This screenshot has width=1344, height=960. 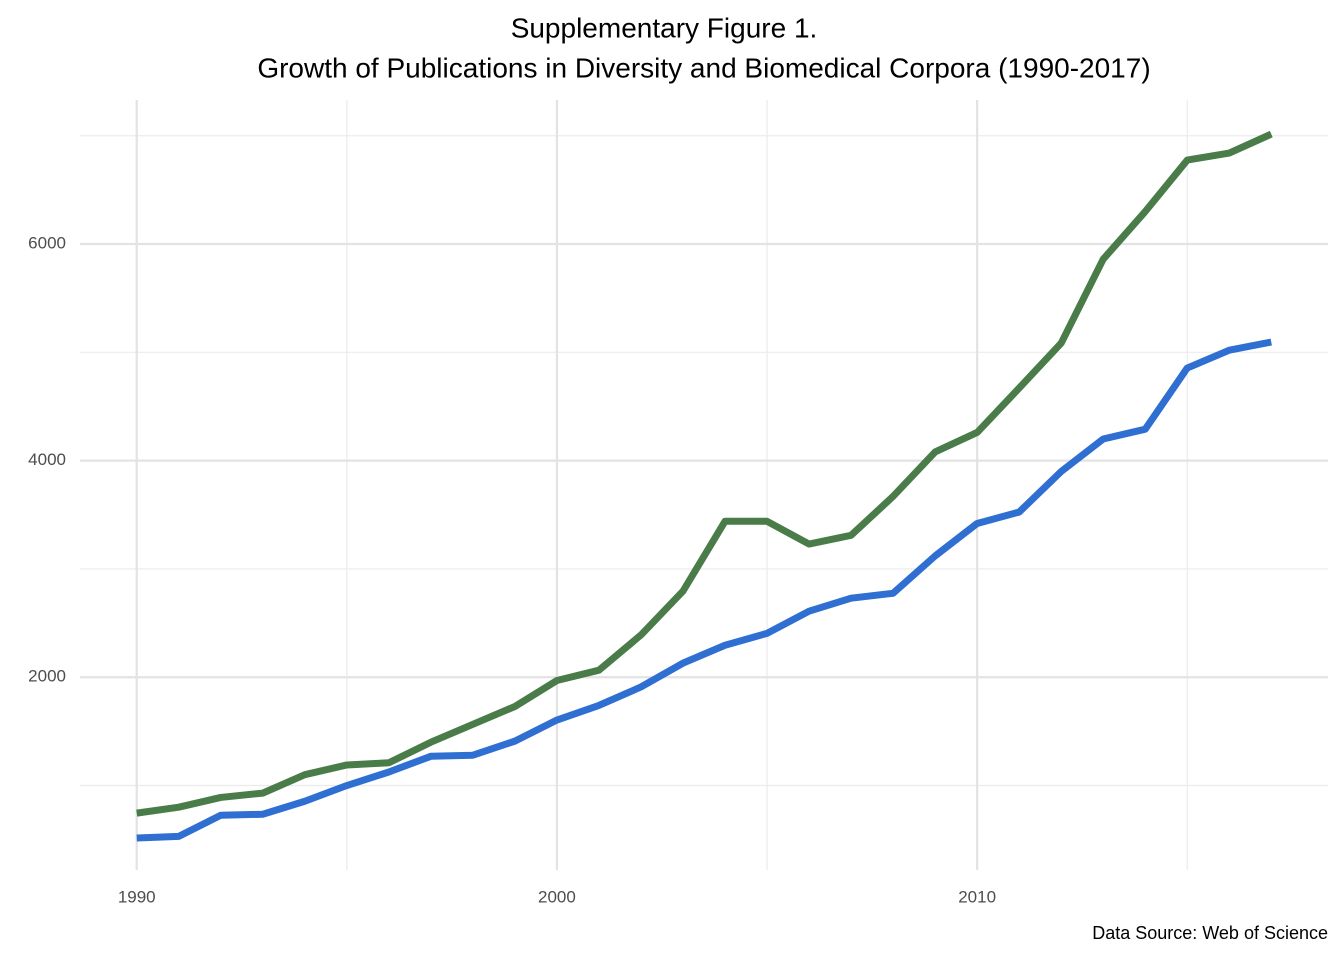 I want to click on x-tick-label: 2010, so click(x=977, y=896).